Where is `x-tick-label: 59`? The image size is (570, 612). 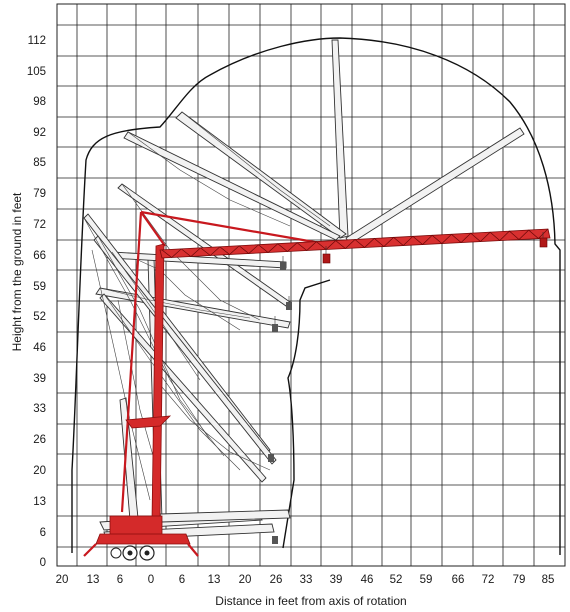 x-tick-label: 59 is located at coordinates (426, 580).